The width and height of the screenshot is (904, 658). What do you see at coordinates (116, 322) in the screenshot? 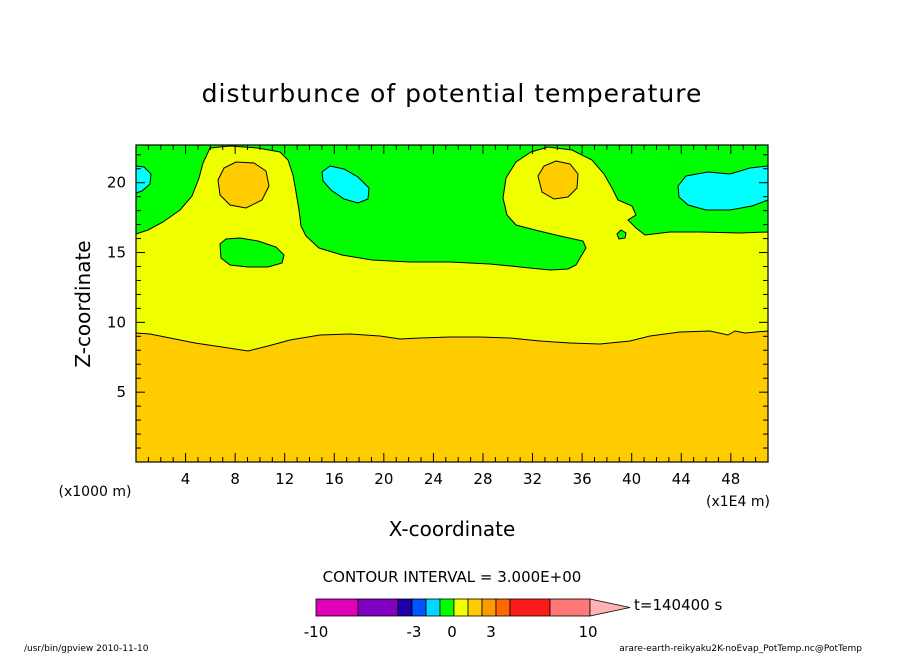
I see `y-tick-label: 10` at bounding box center [116, 322].